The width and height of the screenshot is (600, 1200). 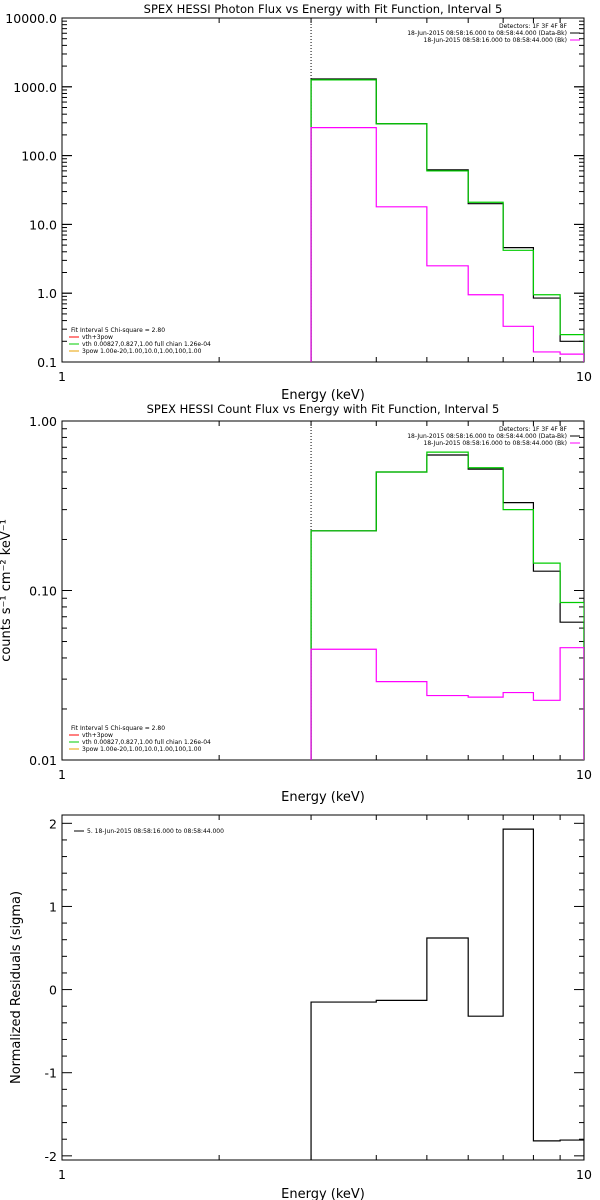 What do you see at coordinates (43, 224) in the screenshot?
I see `y-tick-label: 10.0` at bounding box center [43, 224].